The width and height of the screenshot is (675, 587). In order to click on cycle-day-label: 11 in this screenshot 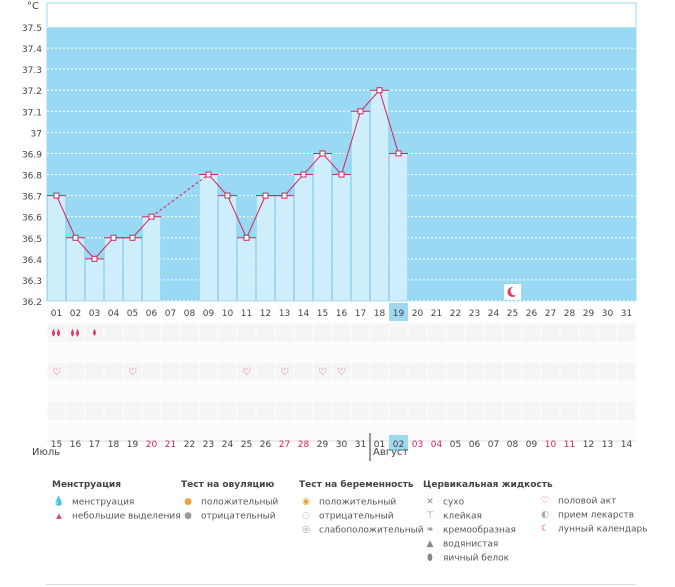, I will do `click(246, 314)`.